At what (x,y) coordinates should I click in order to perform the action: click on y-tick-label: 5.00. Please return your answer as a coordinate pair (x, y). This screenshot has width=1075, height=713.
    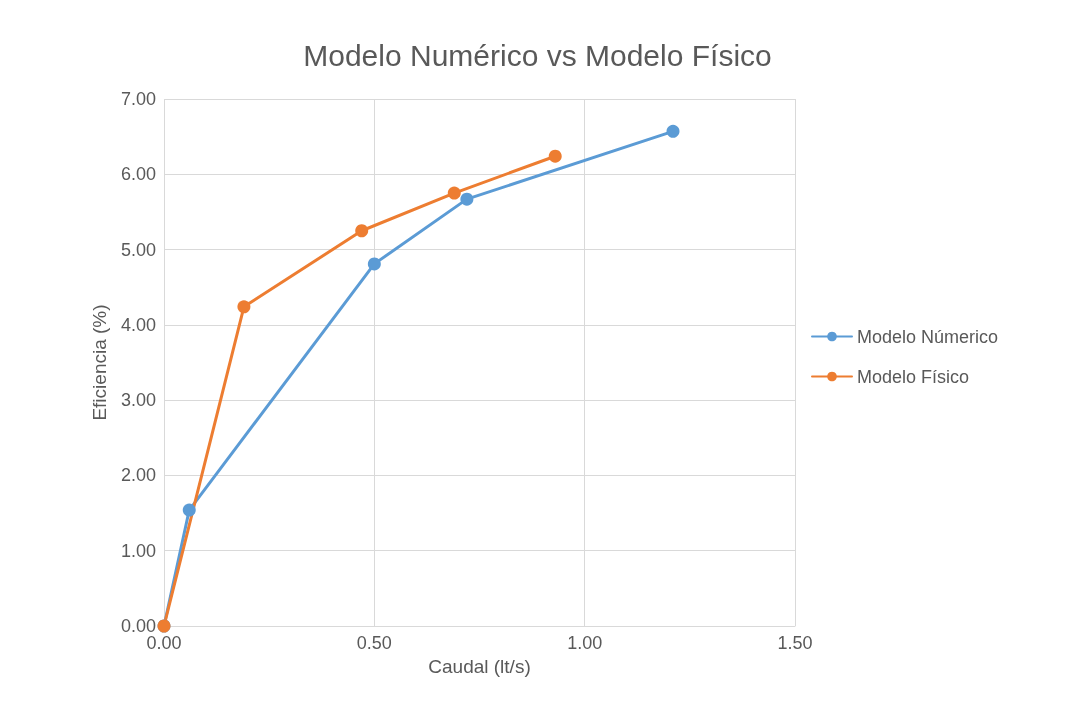
    Looking at the image, I should click on (138, 249).